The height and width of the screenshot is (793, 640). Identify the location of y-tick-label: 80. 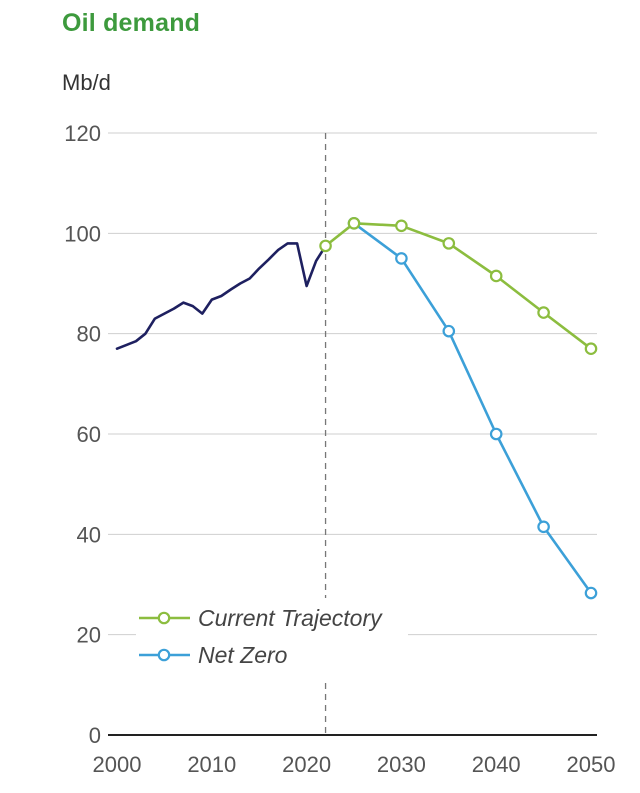
(89, 334).